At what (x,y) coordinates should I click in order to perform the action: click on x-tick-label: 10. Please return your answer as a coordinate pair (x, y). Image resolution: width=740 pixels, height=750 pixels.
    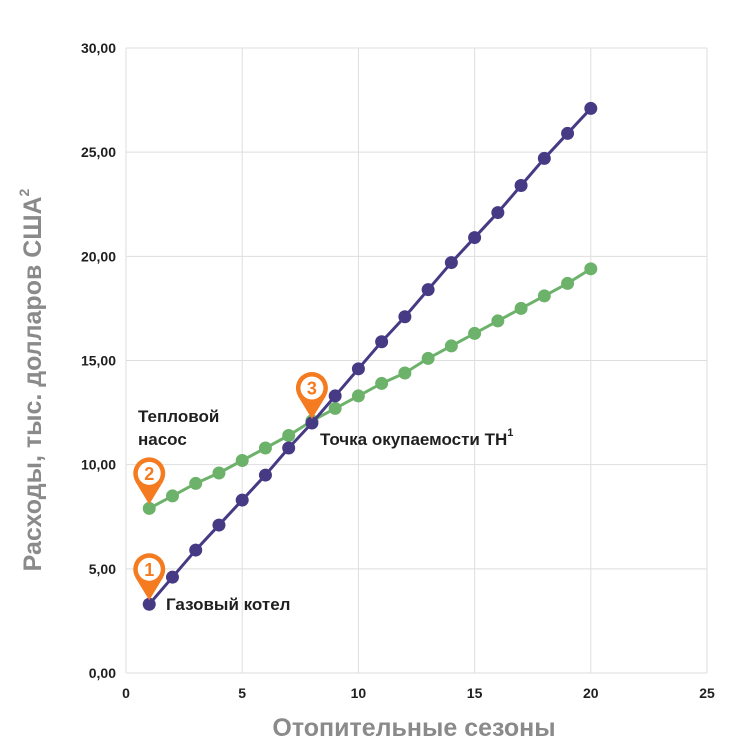
    Looking at the image, I should click on (359, 693).